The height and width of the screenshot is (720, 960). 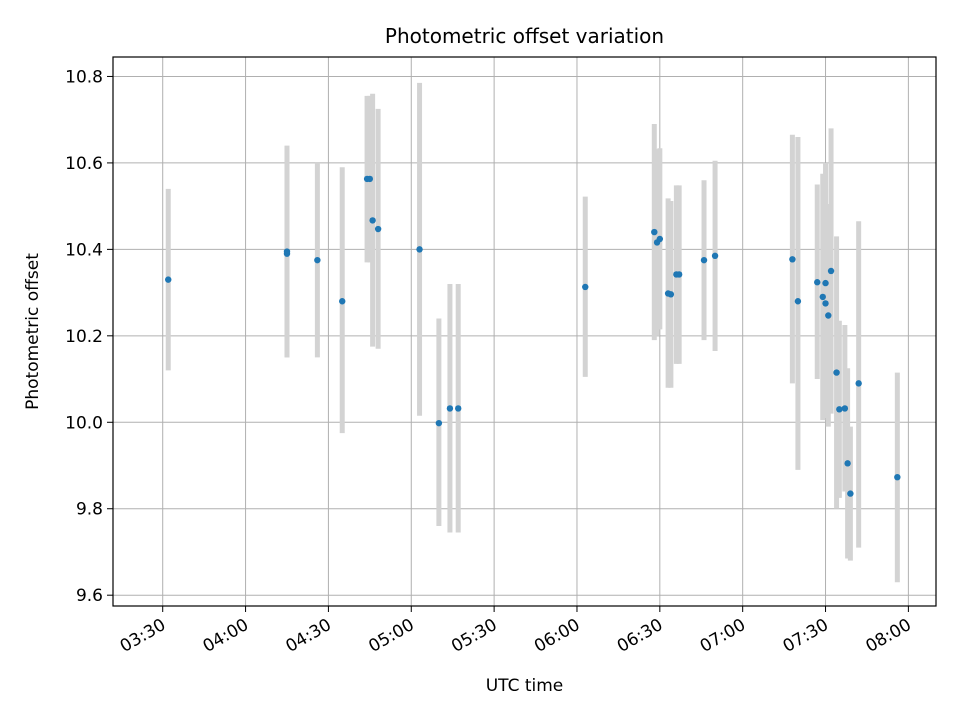 I want to click on y-axis-ticks: 9.6 9.8 10.0 10.2 10.4 10.6 10.8, so click(x=89, y=336).